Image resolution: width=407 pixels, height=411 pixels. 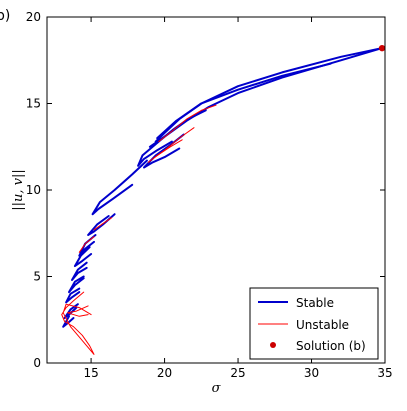 I want to click on legend-label-solution: Solution (b), so click(x=331, y=346).